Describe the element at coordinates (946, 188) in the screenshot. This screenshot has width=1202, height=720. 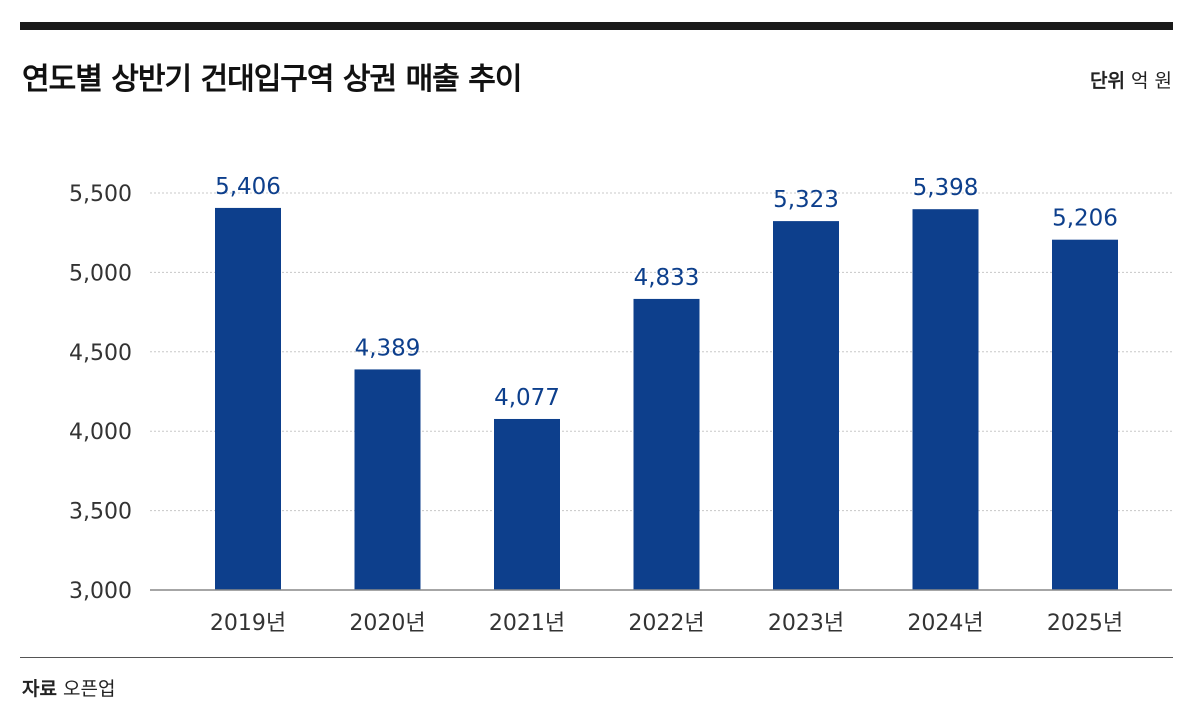
I see `bar-value-label: 5,398` at that location.